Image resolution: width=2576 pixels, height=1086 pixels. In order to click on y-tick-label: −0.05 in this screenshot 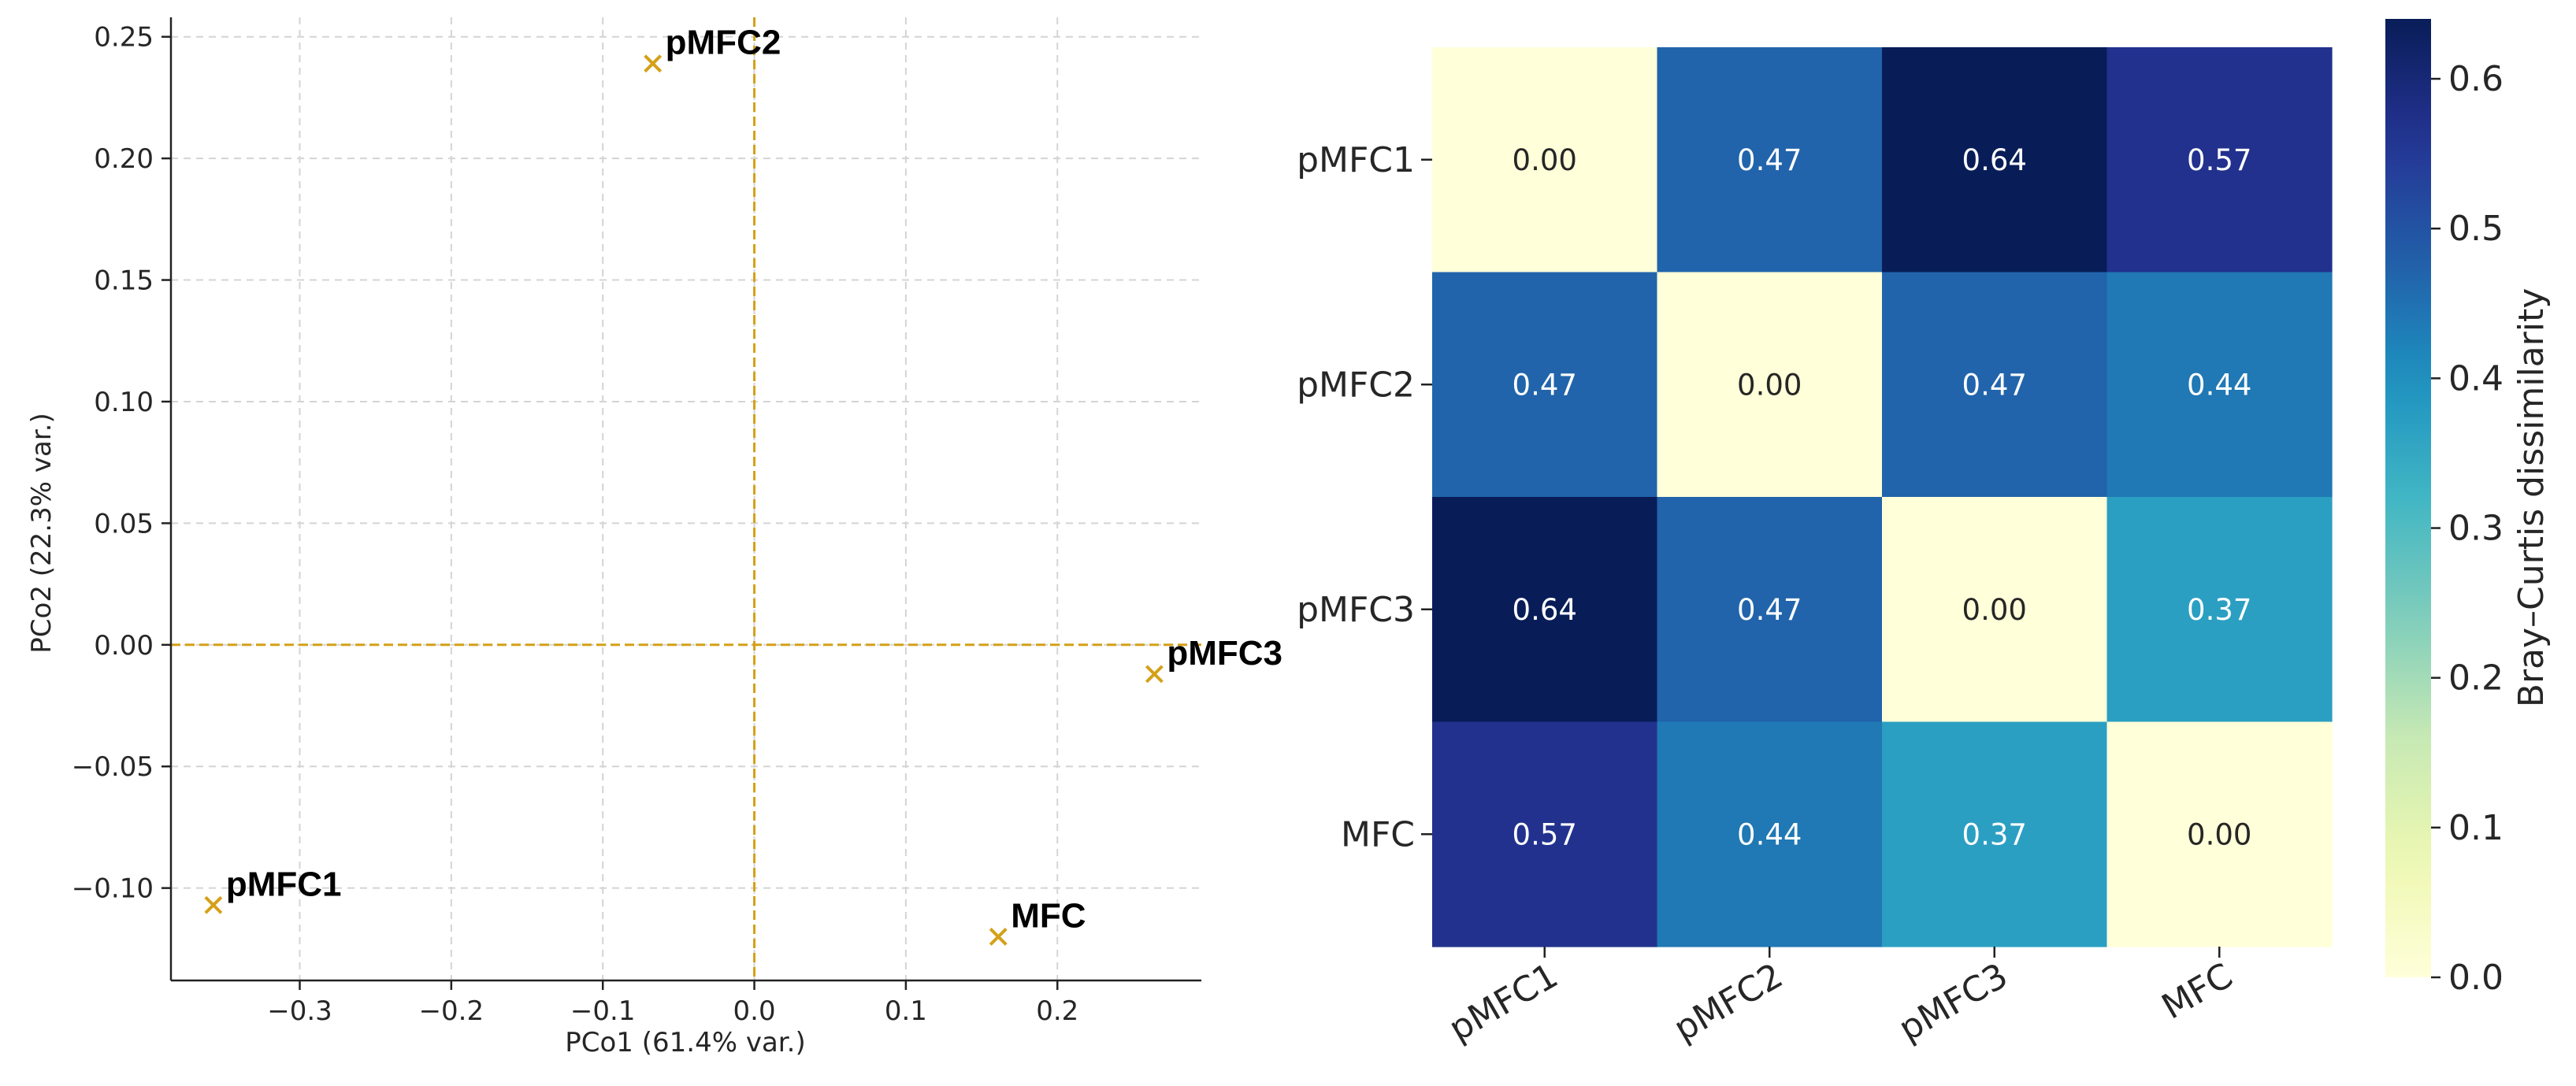, I will do `click(113, 767)`.